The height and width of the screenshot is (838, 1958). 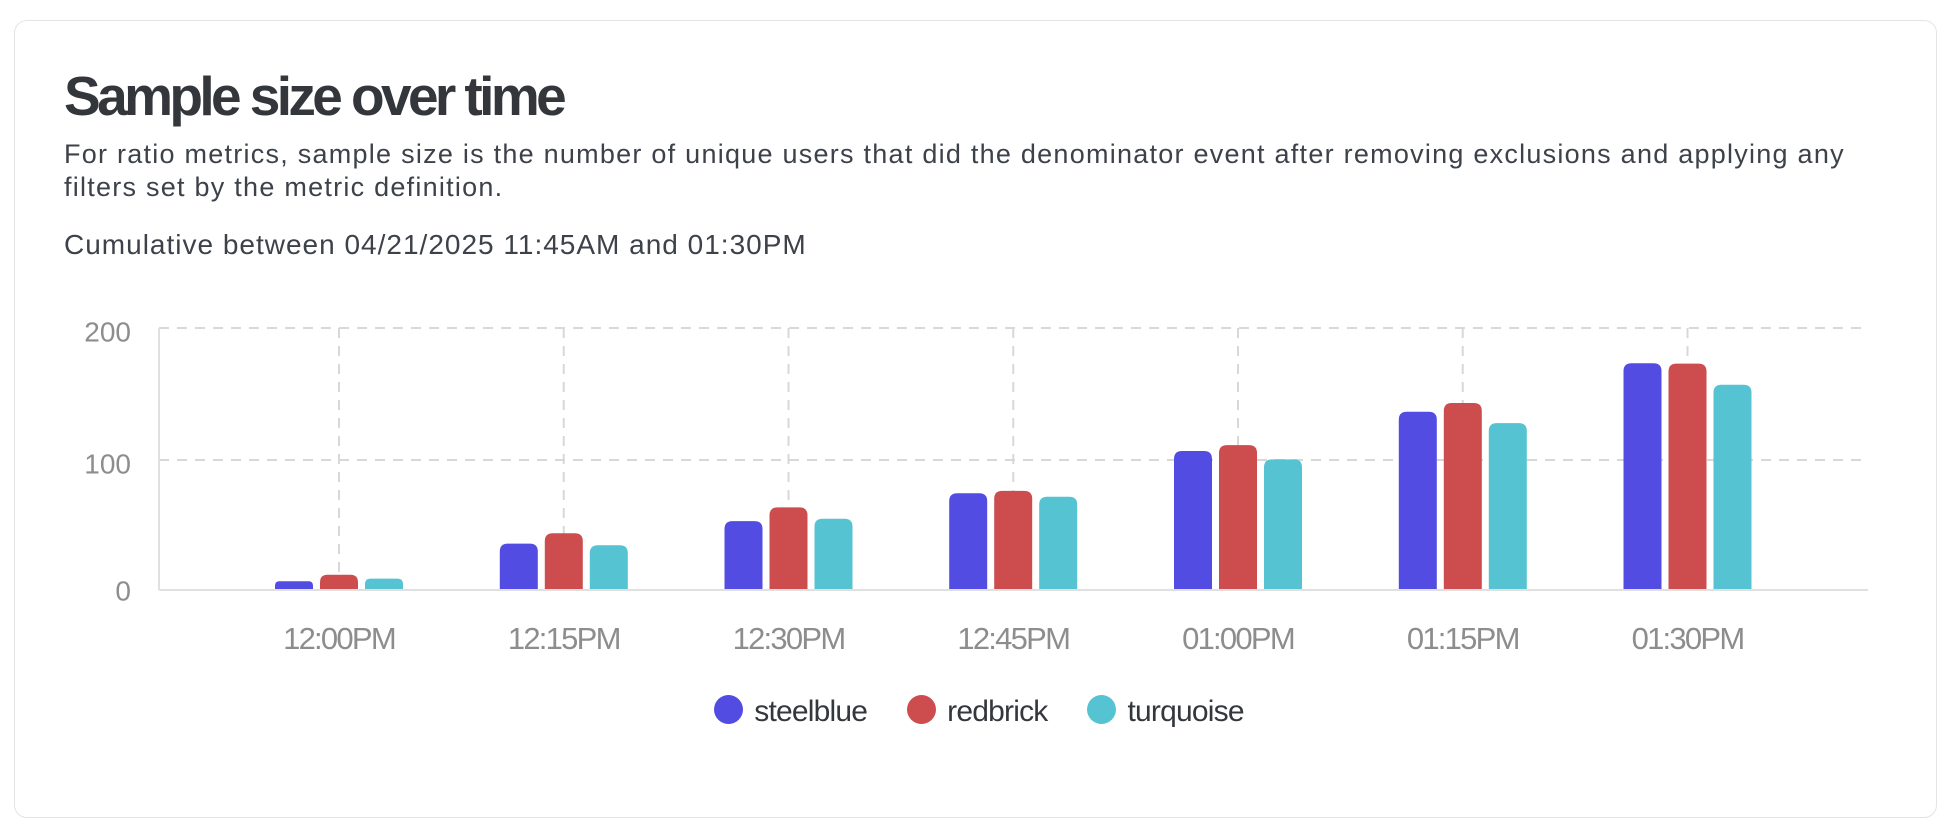 I want to click on svg-text: 0, so click(x=123, y=591).